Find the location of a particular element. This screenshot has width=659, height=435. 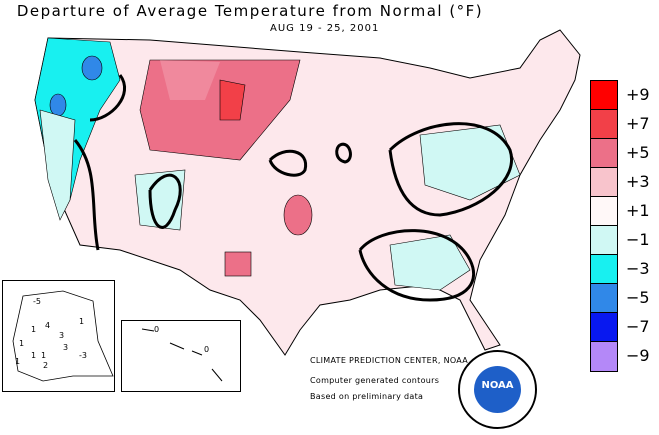

legend-label: +3 is located at coordinates (638, 181).